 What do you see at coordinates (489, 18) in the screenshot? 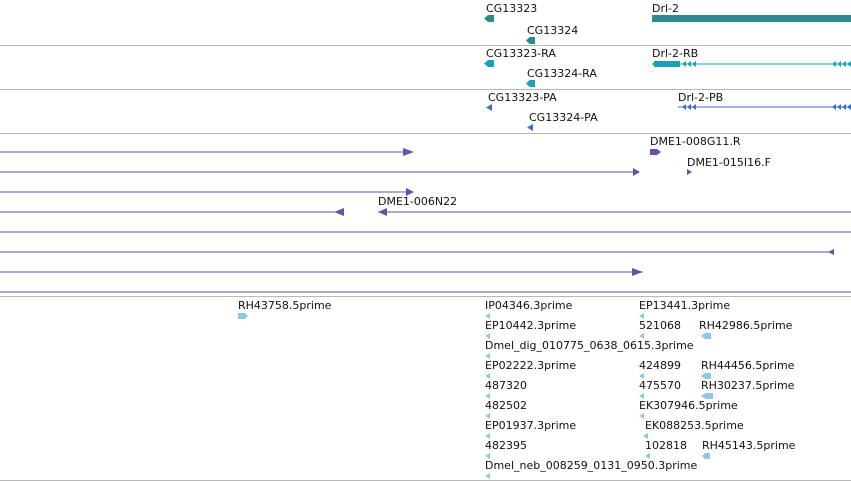
I see `gene-glyph-cg13323` at bounding box center [489, 18].